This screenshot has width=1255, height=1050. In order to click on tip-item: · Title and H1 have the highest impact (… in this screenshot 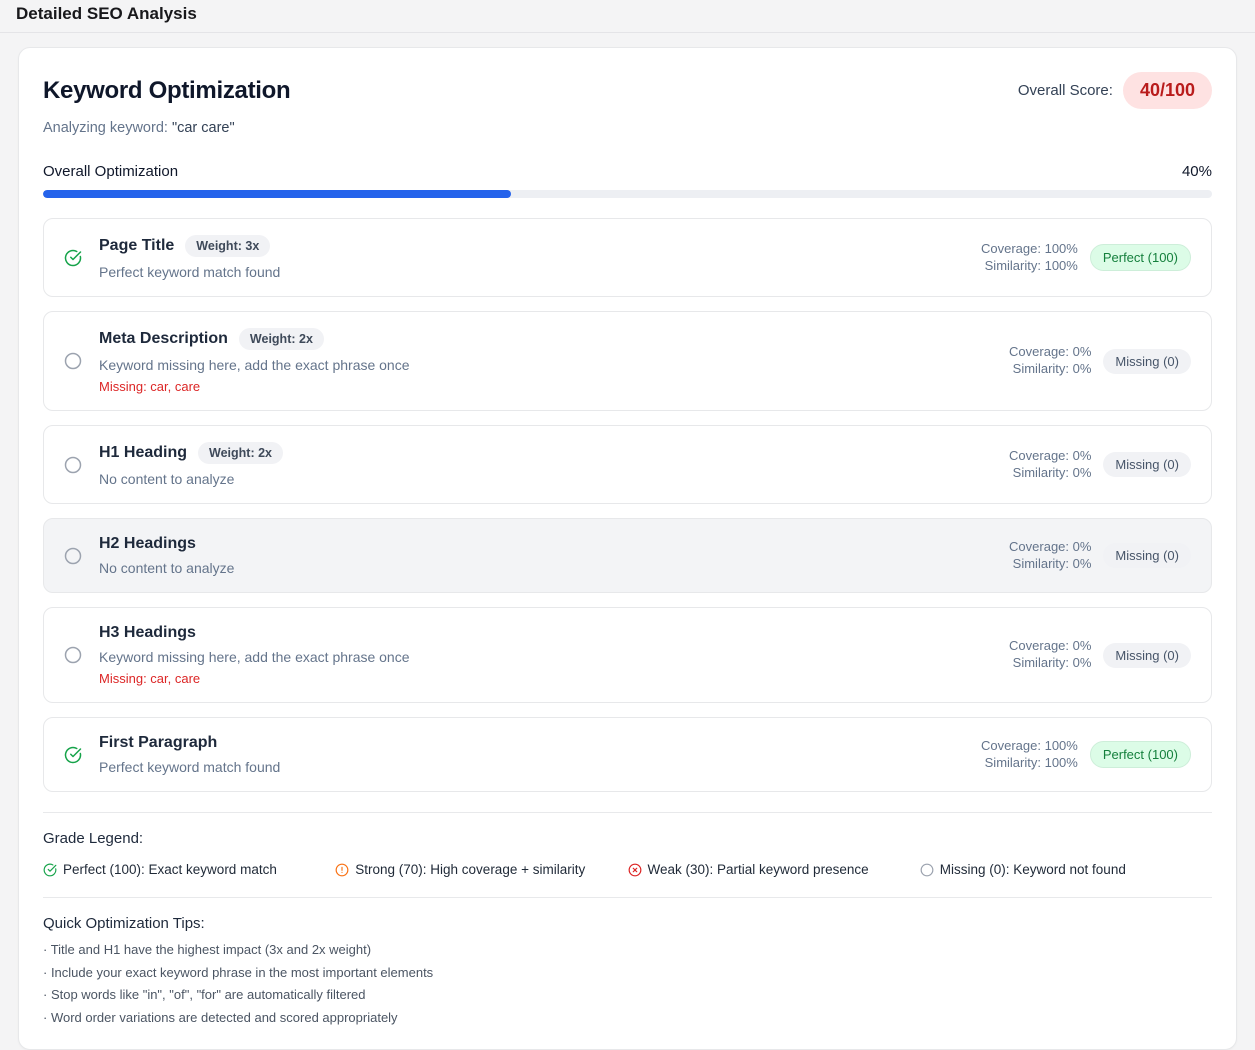, I will do `click(207, 949)`.